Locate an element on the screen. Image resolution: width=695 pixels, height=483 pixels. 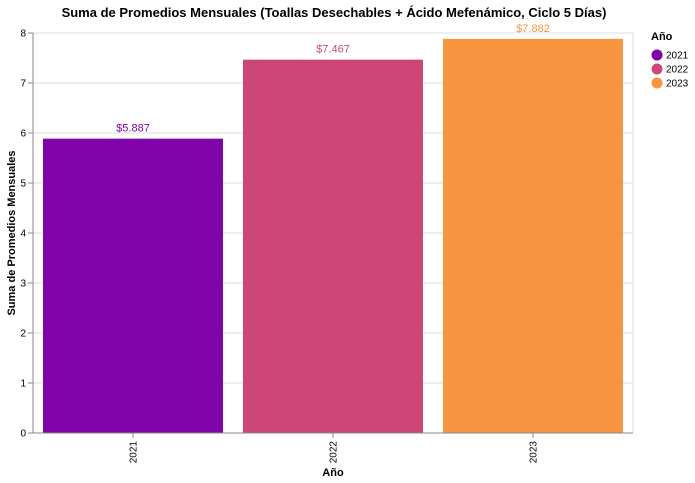
legend: Año 2021 2022 2023 is located at coordinates (670, 60).